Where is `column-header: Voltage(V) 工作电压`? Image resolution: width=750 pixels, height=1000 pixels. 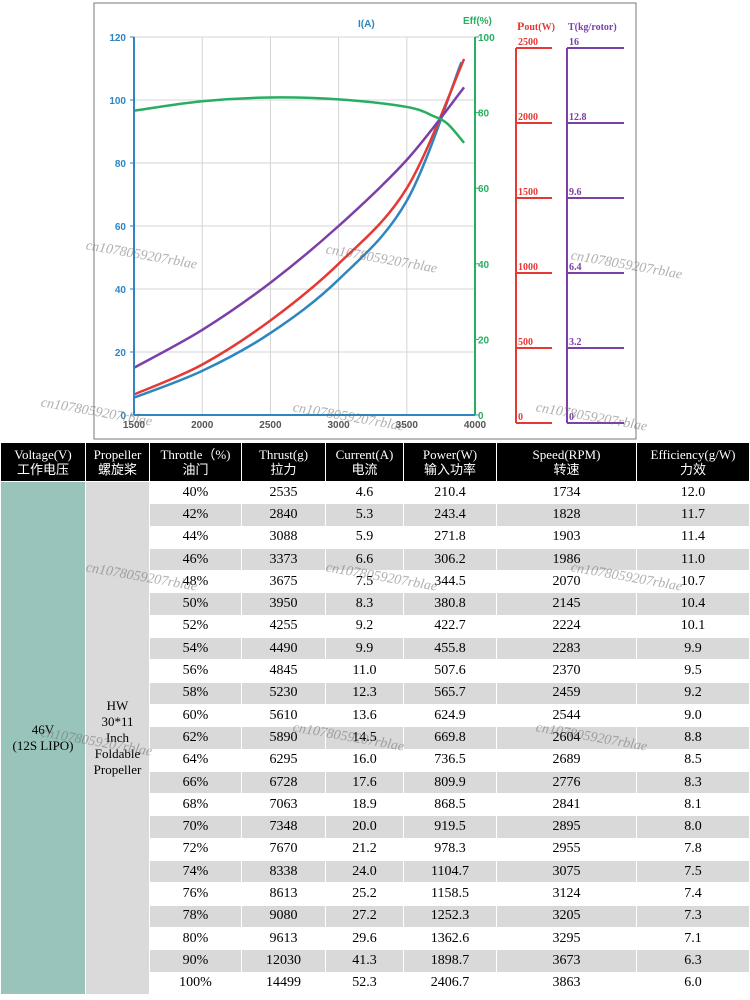
column-header: Voltage(V) 工作电压 is located at coordinates (43, 462).